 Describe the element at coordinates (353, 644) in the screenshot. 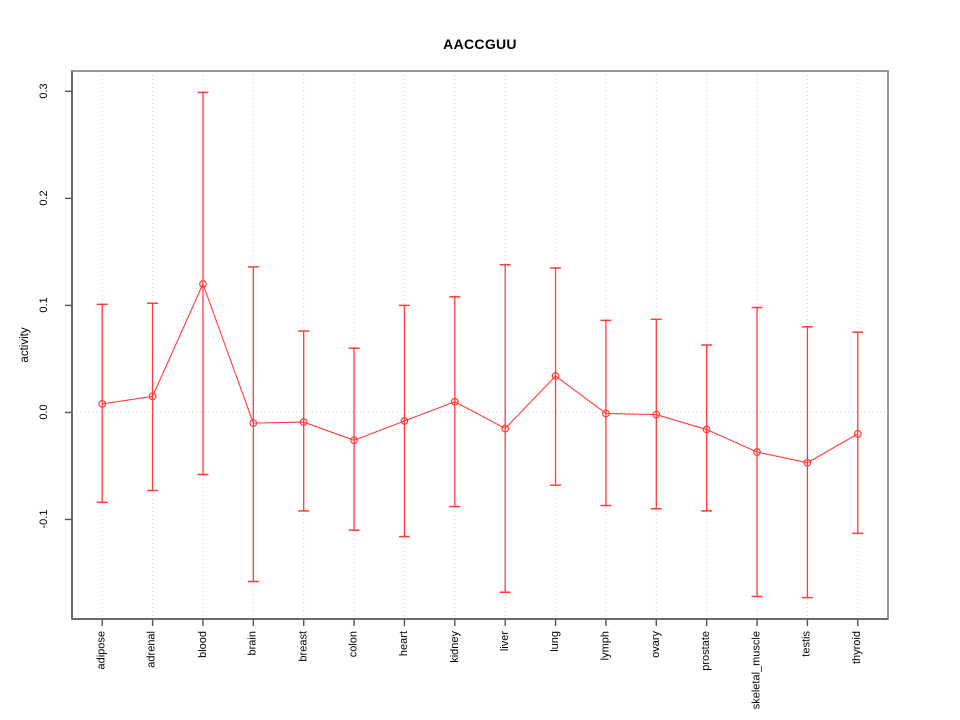

I see `x-tick-label: colon` at that location.